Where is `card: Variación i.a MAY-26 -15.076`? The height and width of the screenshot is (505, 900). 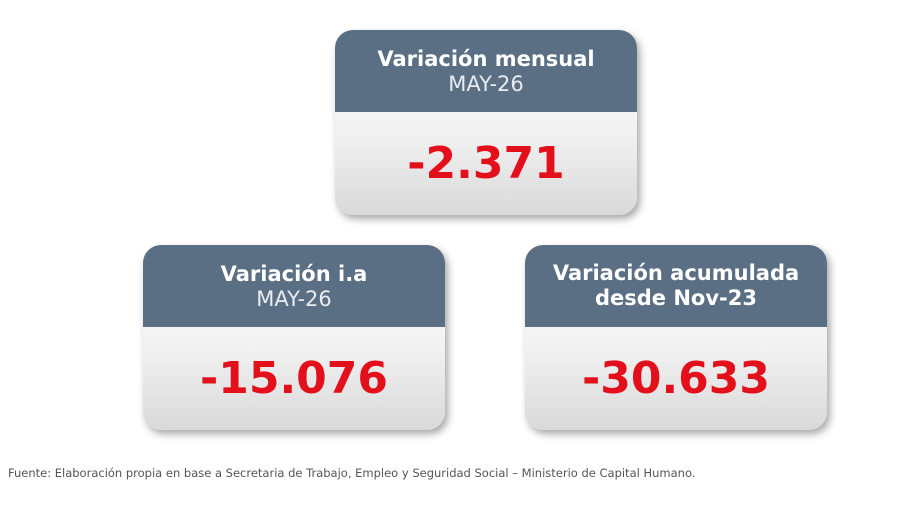 card: Variación i.a MAY-26 -15.076 is located at coordinates (294, 337).